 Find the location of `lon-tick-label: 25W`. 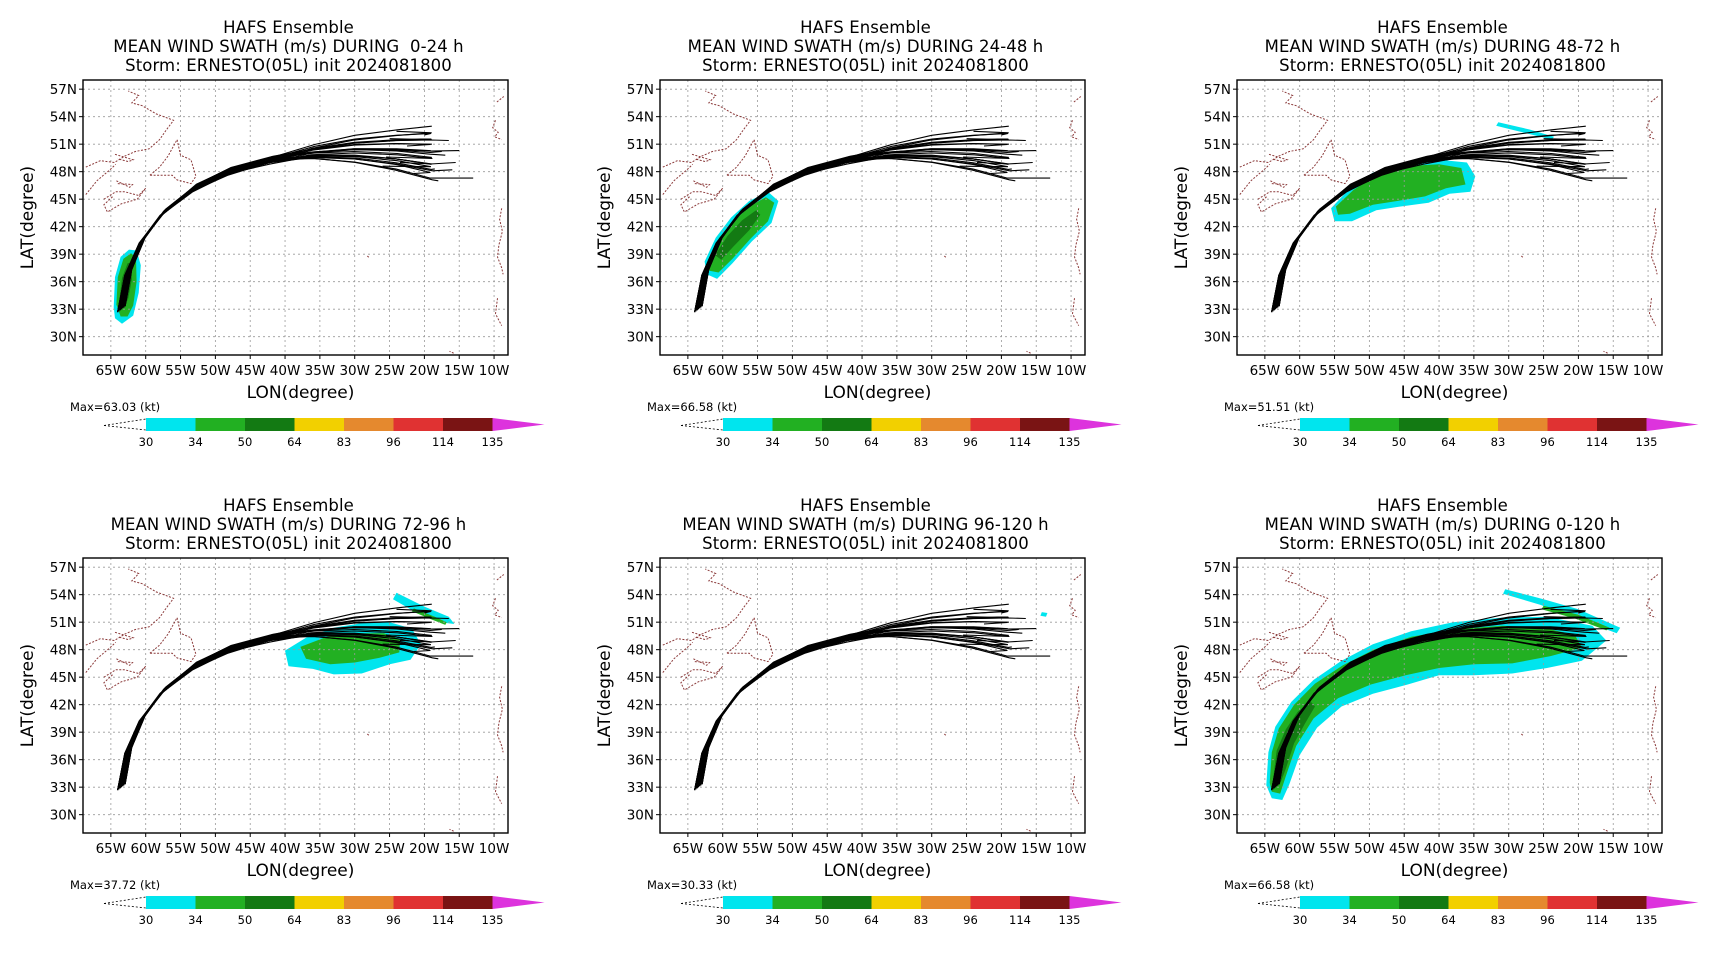

lon-tick-label: 25W is located at coordinates (389, 371).